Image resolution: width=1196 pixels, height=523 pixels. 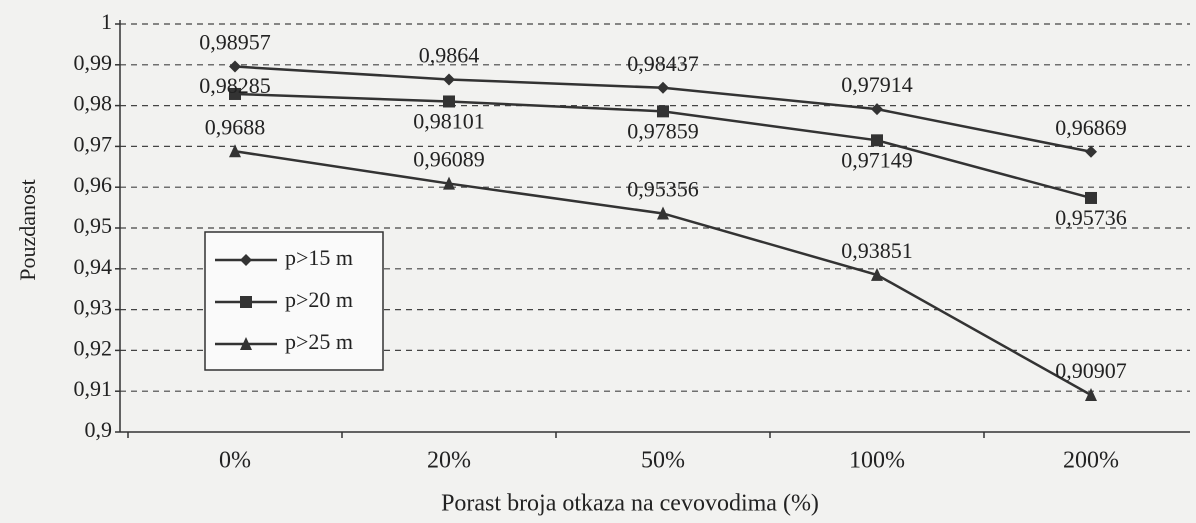 What do you see at coordinates (93, 388) in the screenshot?
I see `y-tick-label: 0,91` at bounding box center [93, 388].